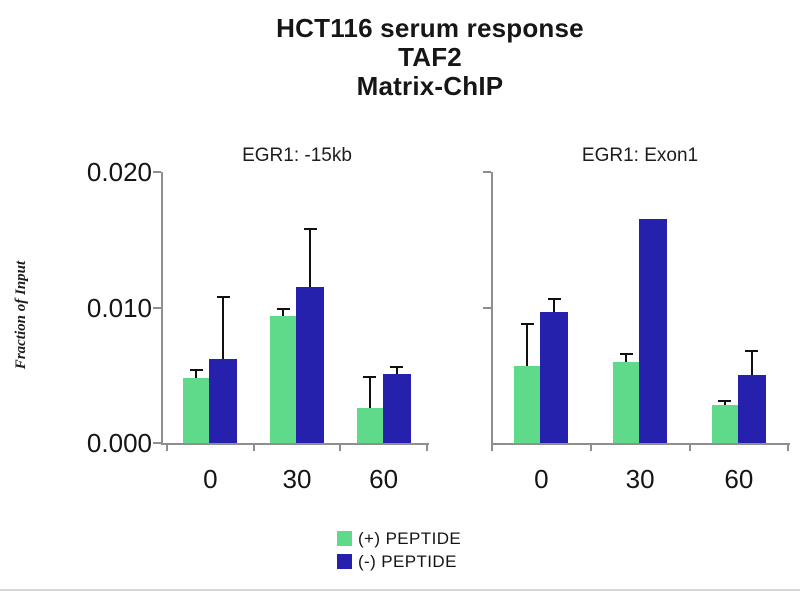  What do you see at coordinates (297, 155) in the screenshot?
I see `panel-title-egr1-15kb: EGR1: -15kb` at bounding box center [297, 155].